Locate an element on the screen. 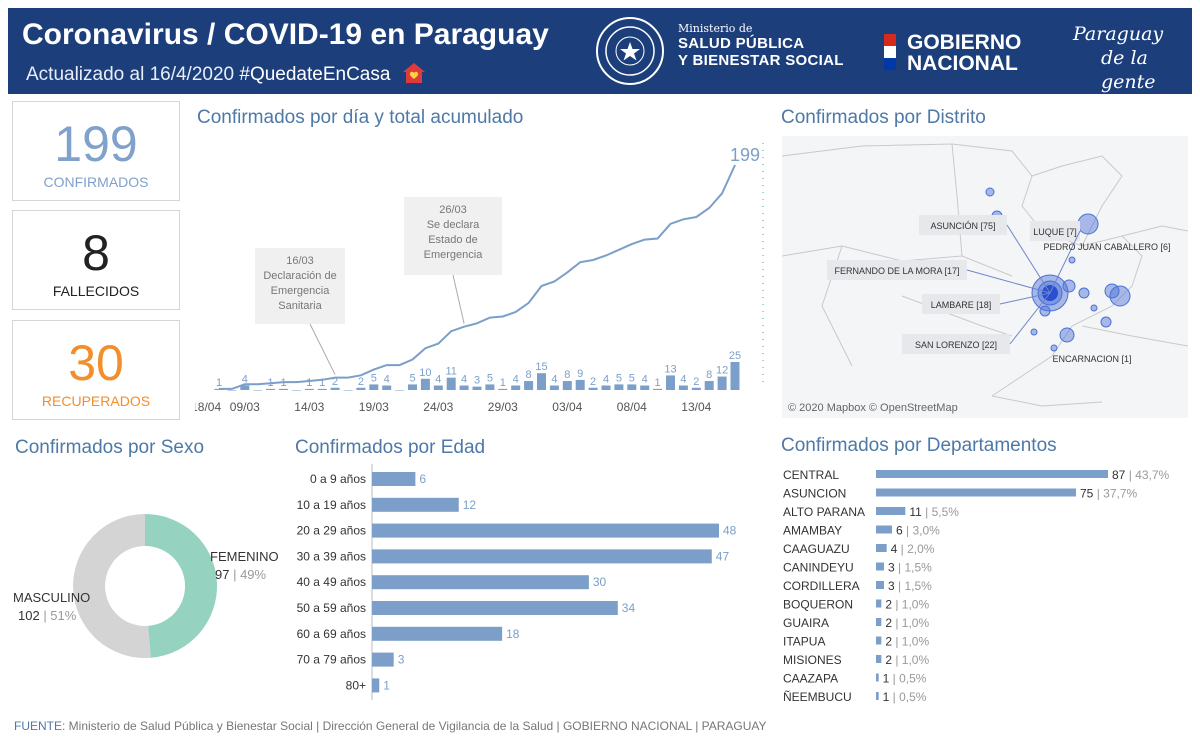  dept-pct-label: | 43,7% is located at coordinates (1147, 475).